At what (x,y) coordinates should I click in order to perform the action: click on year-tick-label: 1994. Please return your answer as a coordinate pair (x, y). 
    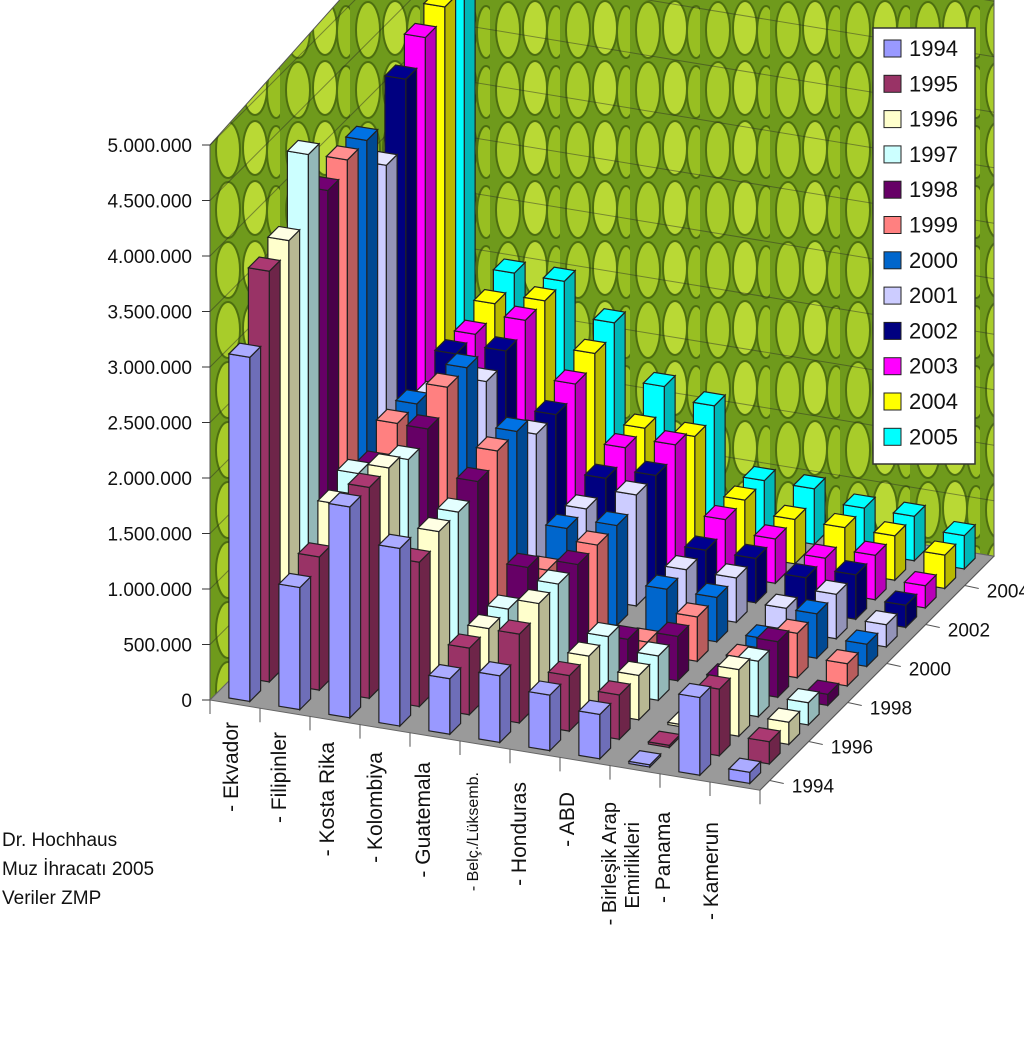
    Looking at the image, I should click on (813, 786).